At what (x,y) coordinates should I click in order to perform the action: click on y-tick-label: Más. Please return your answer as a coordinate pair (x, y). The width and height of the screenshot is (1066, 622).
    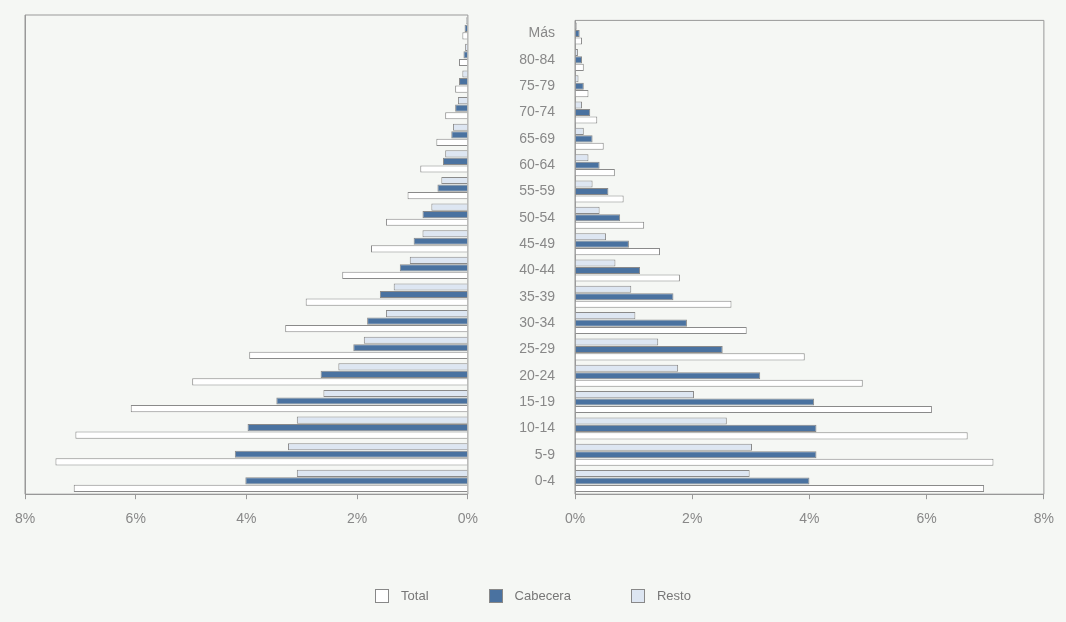
    Looking at the image, I should click on (541, 32).